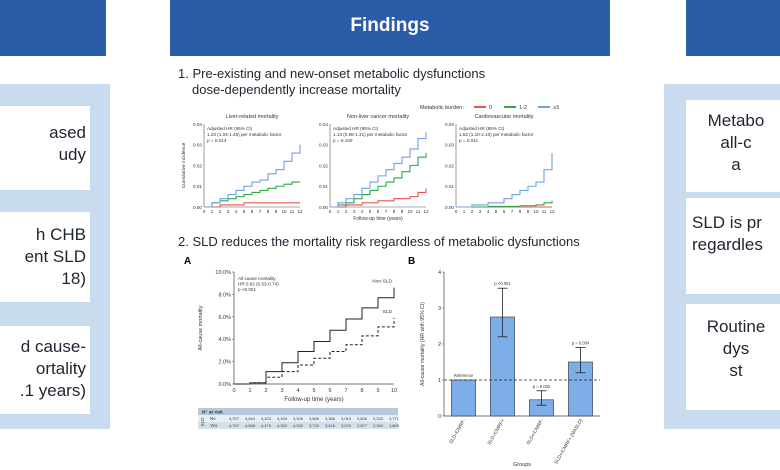 This screenshot has width=780, height=470. What do you see at coordinates (282, 425) in the screenshot?
I see `risk-table-cell: 4,263` at bounding box center [282, 425].